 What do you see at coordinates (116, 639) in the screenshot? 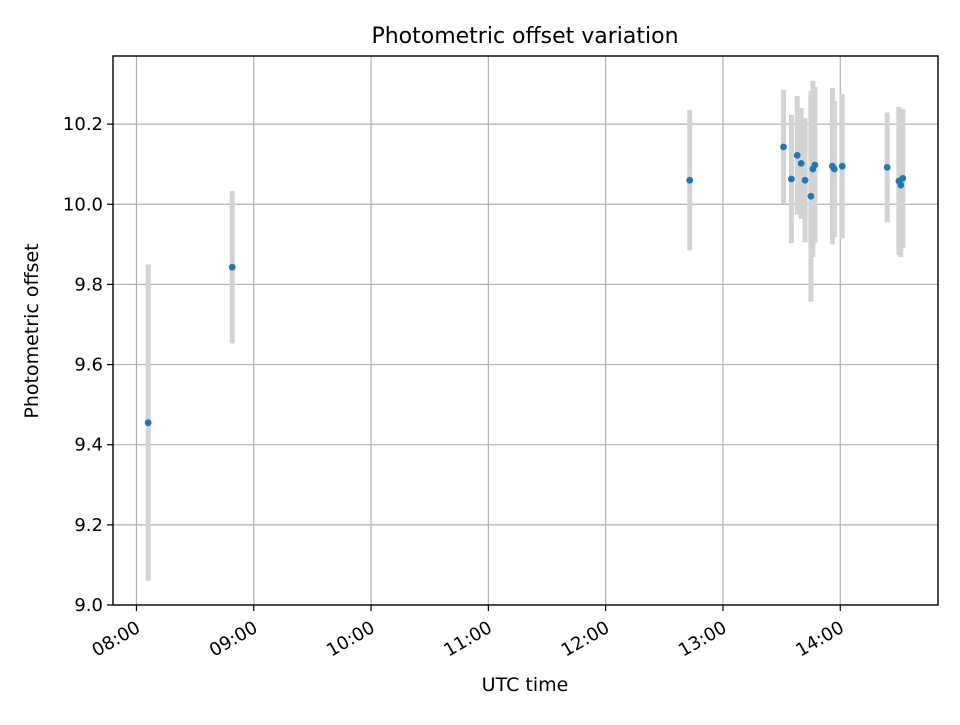
I see `x-tick-label: 08:00` at bounding box center [116, 639].